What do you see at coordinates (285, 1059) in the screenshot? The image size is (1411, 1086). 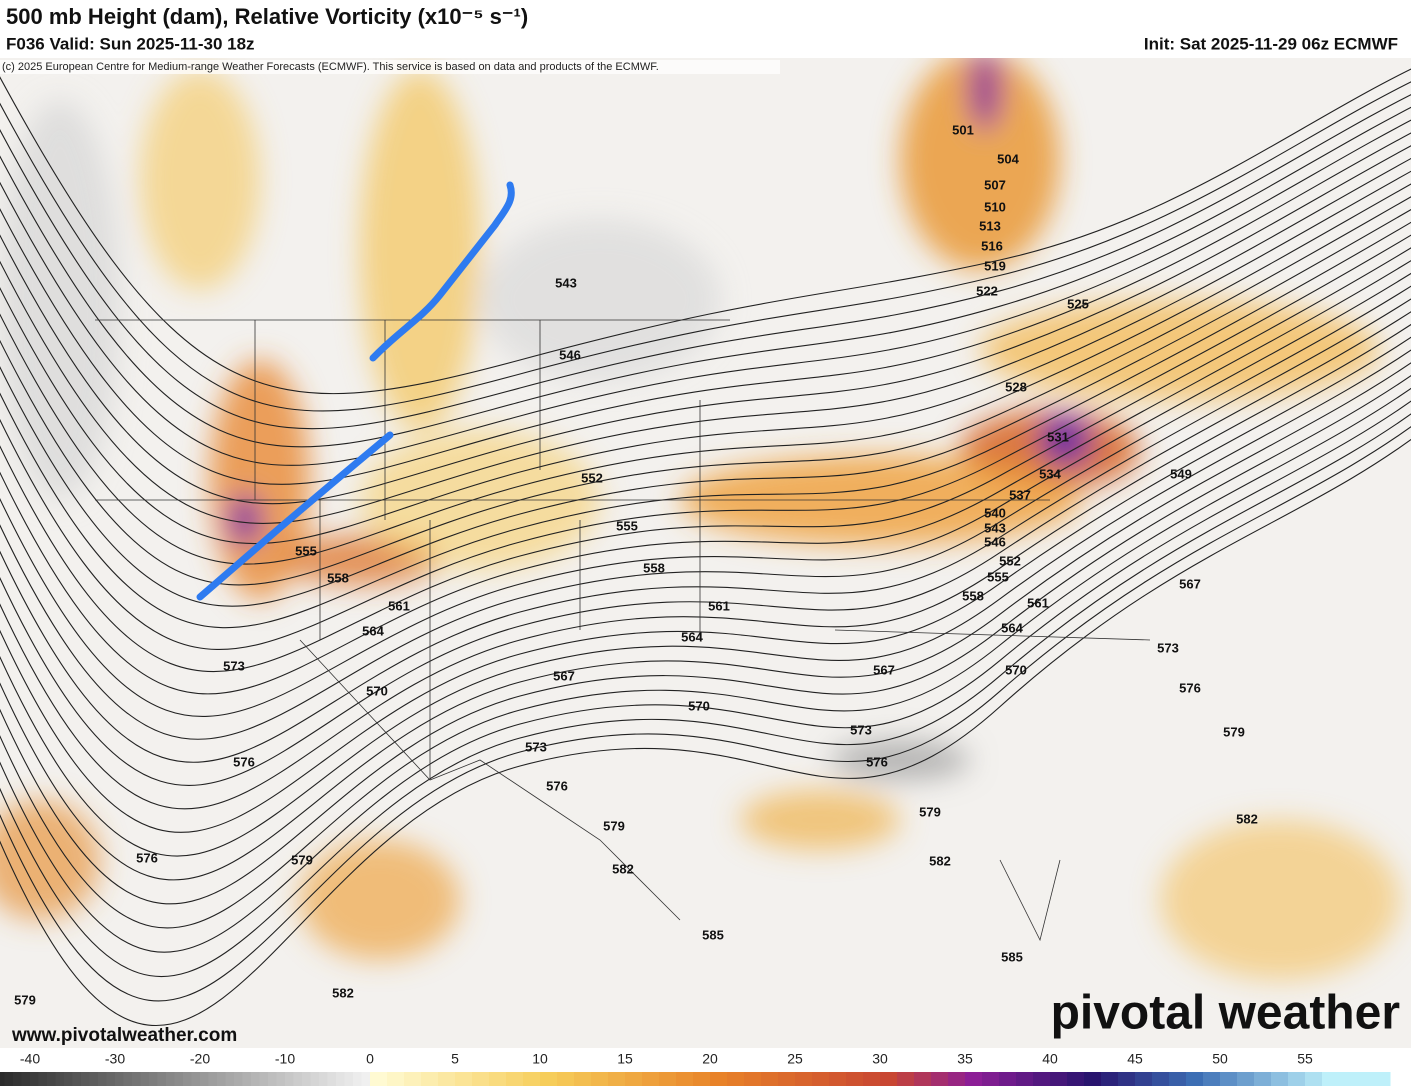 I see `colorbar-tick-label: -10` at bounding box center [285, 1059].